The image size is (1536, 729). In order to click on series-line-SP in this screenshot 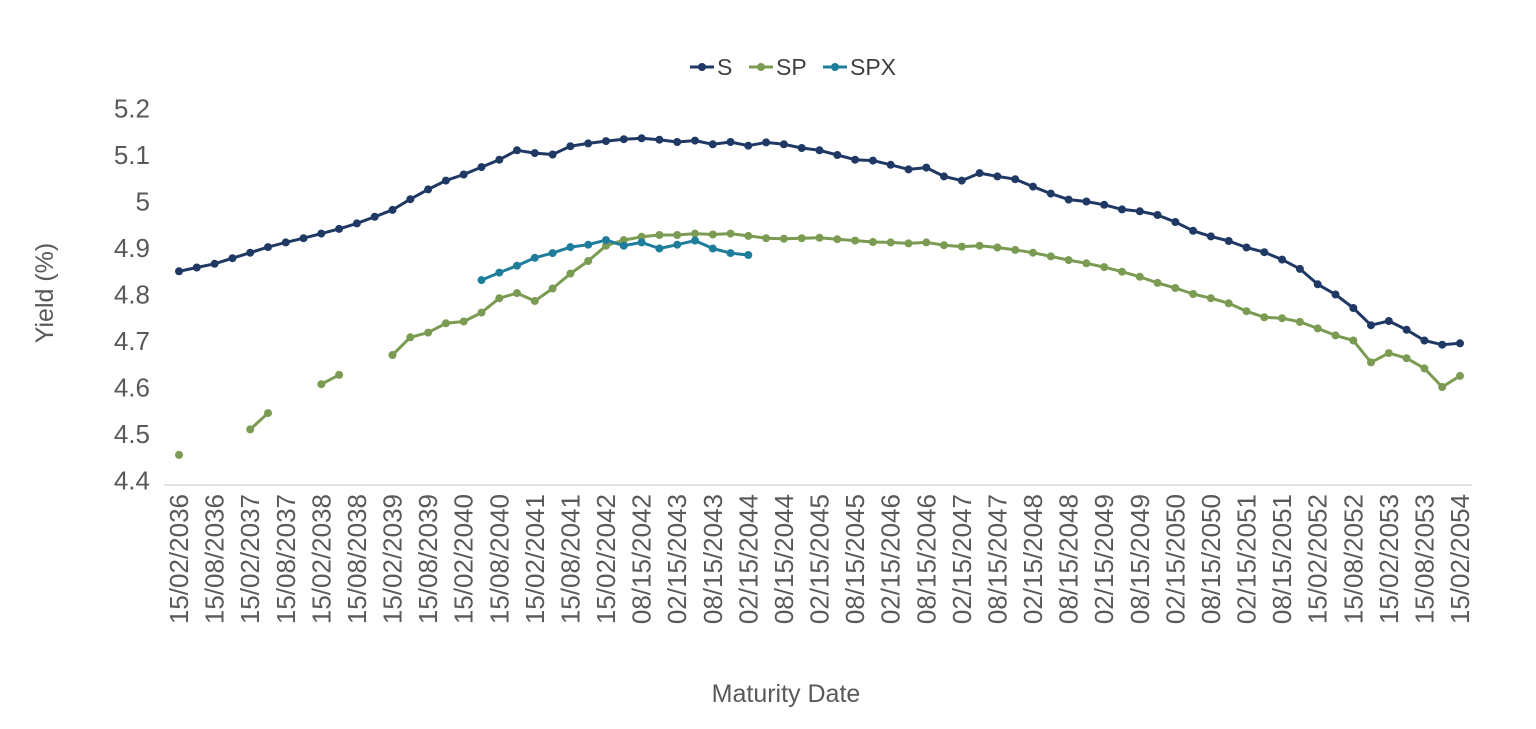, I will do `click(259, 421)`.